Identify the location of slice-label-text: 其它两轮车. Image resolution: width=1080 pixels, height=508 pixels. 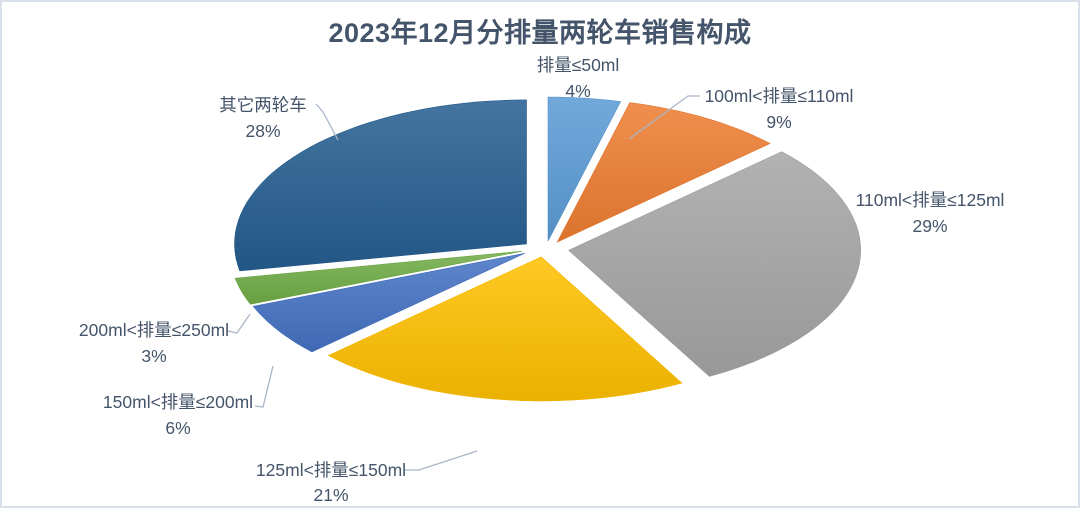
(263, 105).